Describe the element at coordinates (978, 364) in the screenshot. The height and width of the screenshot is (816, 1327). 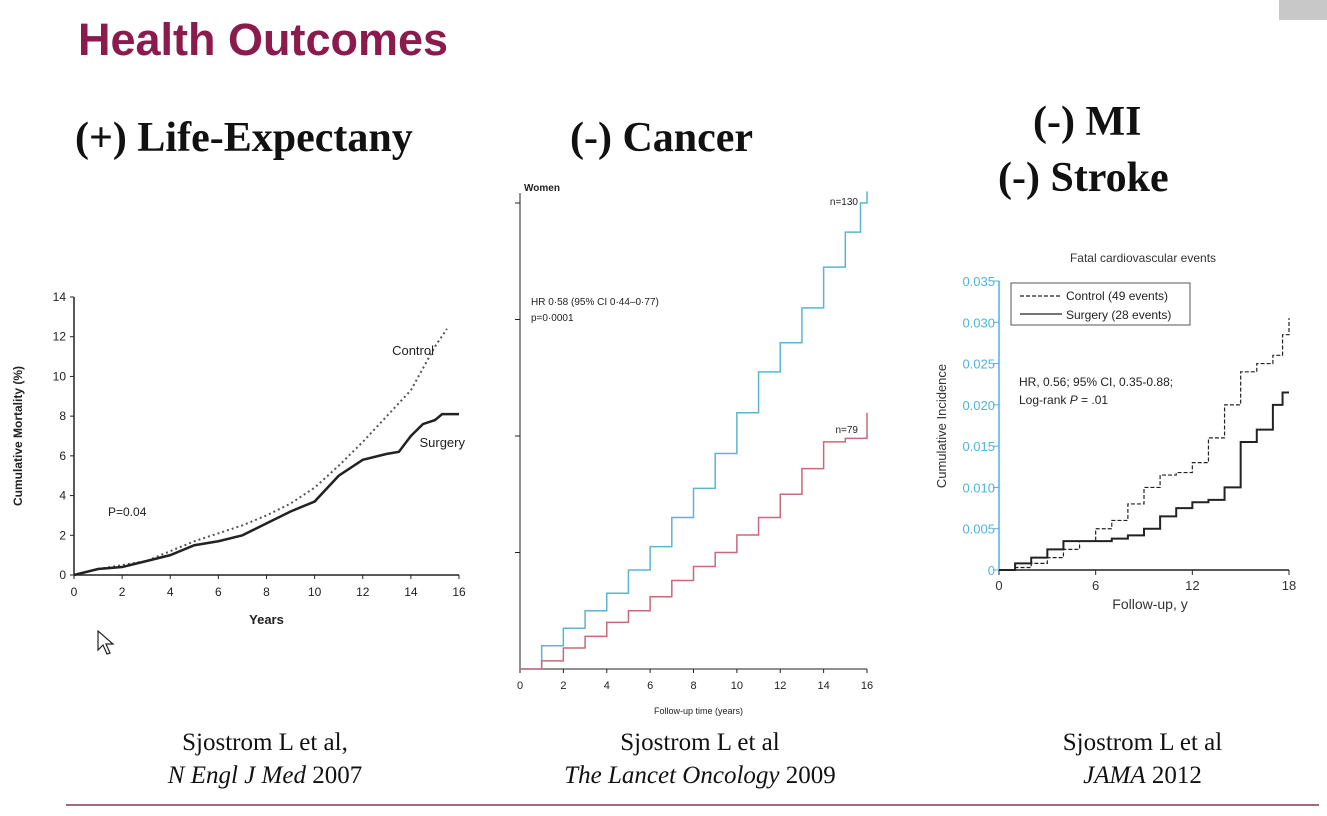
I see `chart3-y-tick-label: 0.025` at that location.